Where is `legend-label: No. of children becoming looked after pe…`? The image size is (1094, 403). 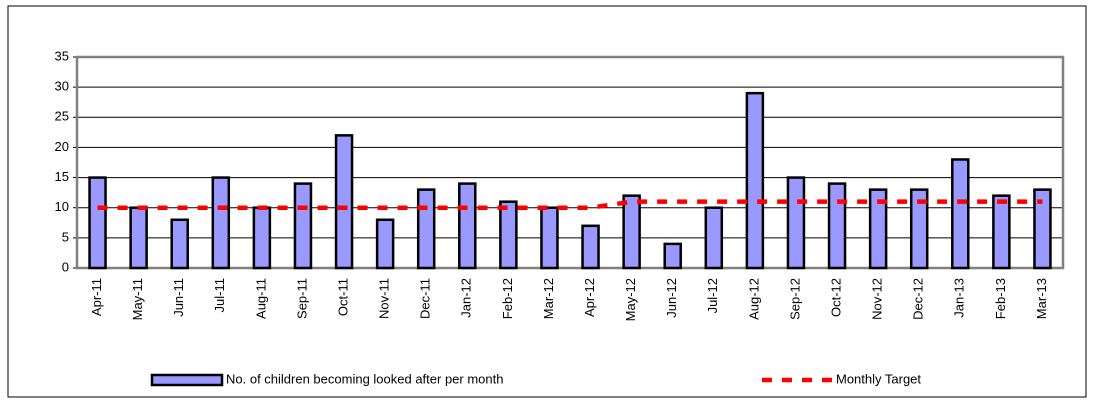
legend-label: No. of children becoming looked after pe… is located at coordinates (365, 378).